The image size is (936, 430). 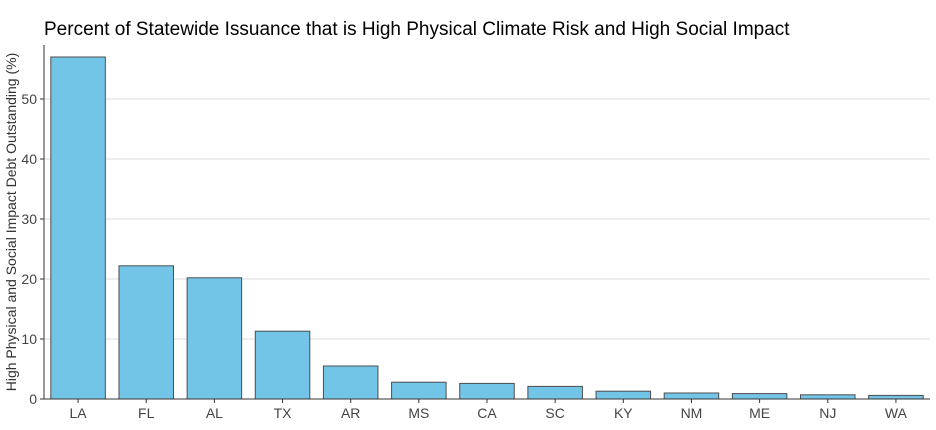 What do you see at coordinates (419, 390) in the screenshot?
I see `bar-ms` at bounding box center [419, 390].